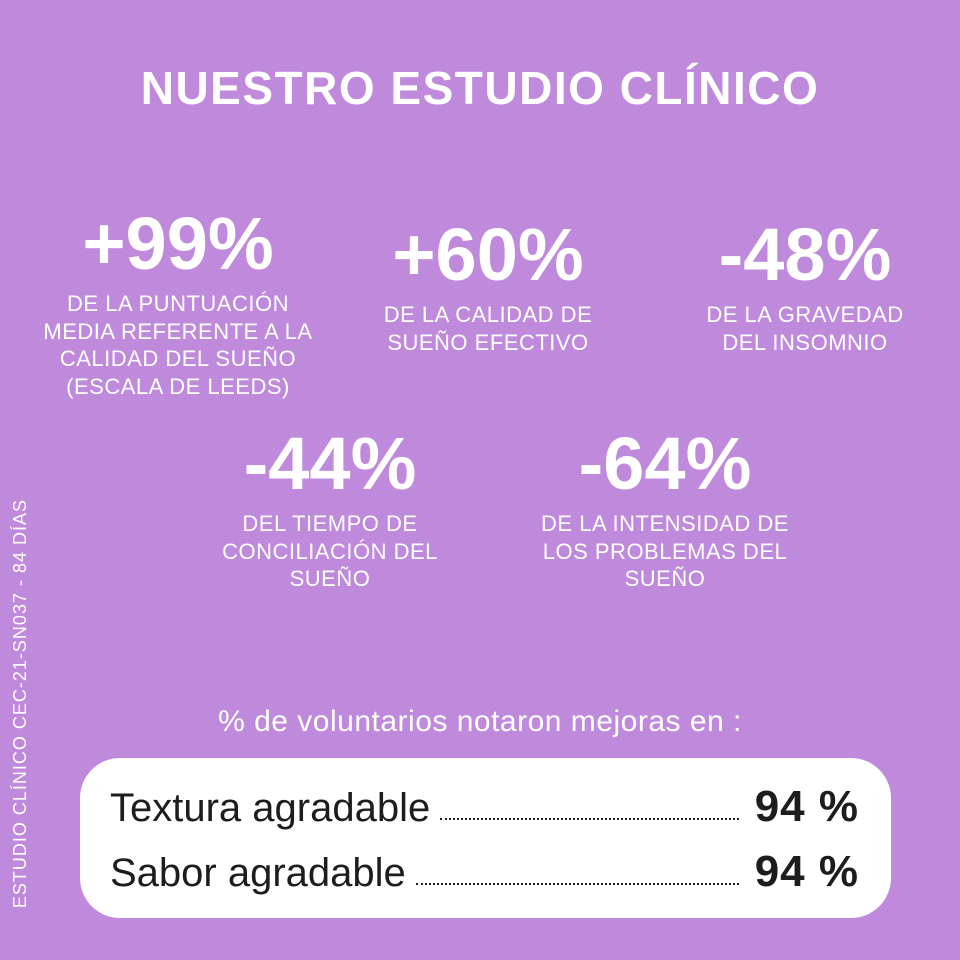 The height and width of the screenshot is (960, 960). I want to click on stat-value: +60%, so click(488, 254).